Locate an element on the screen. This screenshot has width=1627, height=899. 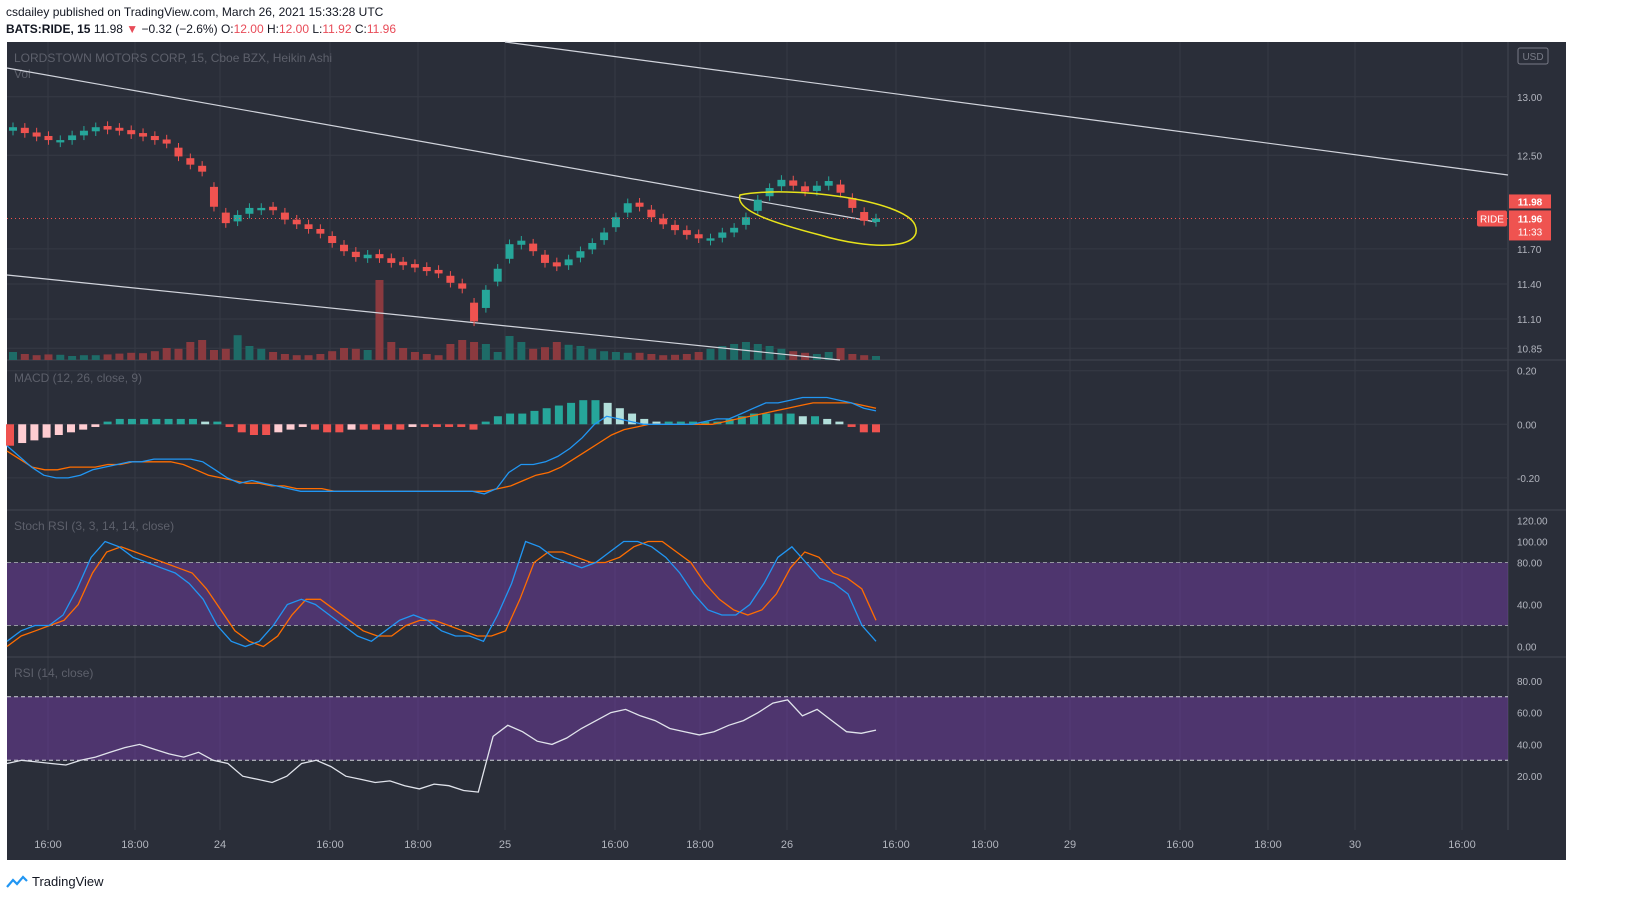
high-label: H: is located at coordinates (272, 29).